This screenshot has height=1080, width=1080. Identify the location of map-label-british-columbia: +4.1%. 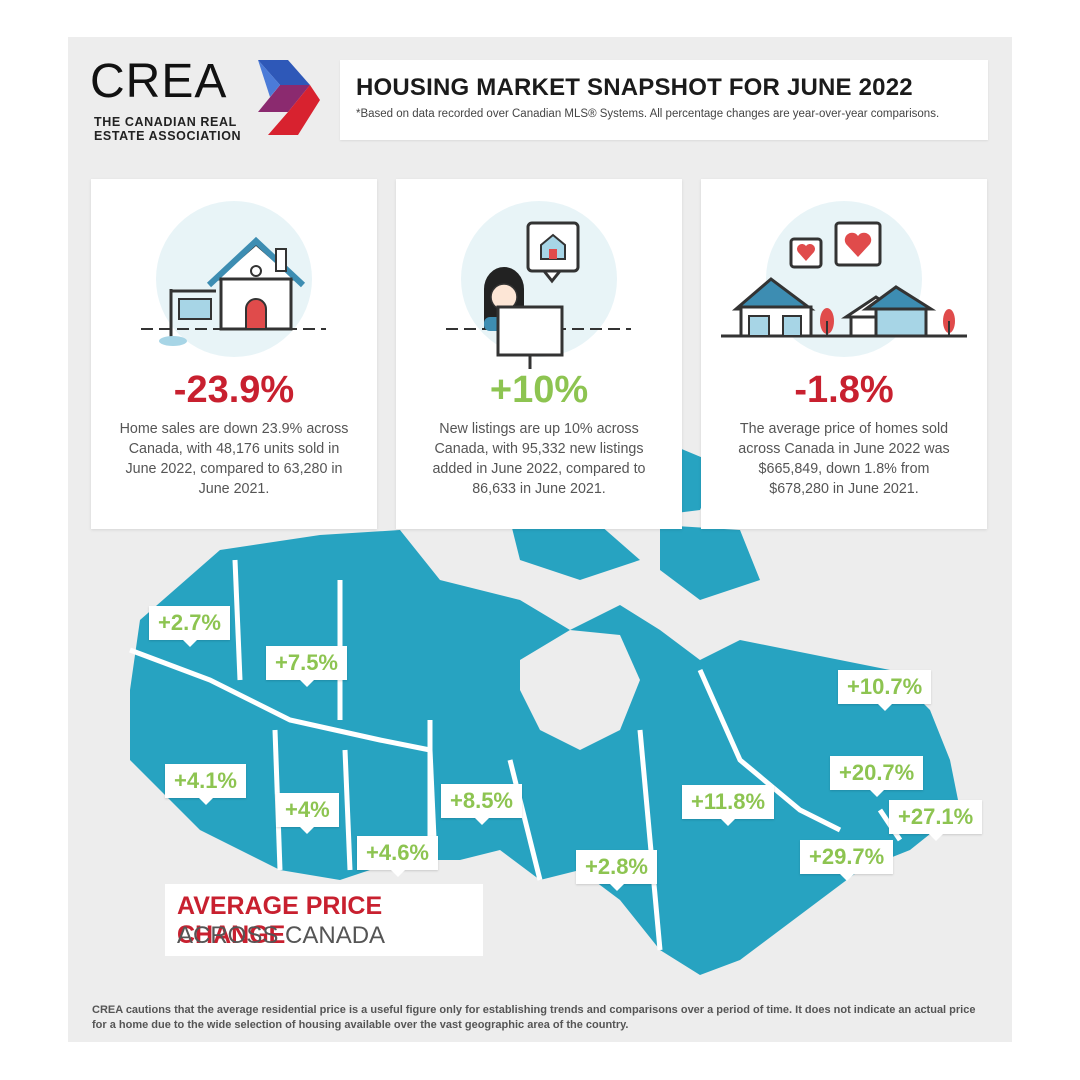
(205, 784).